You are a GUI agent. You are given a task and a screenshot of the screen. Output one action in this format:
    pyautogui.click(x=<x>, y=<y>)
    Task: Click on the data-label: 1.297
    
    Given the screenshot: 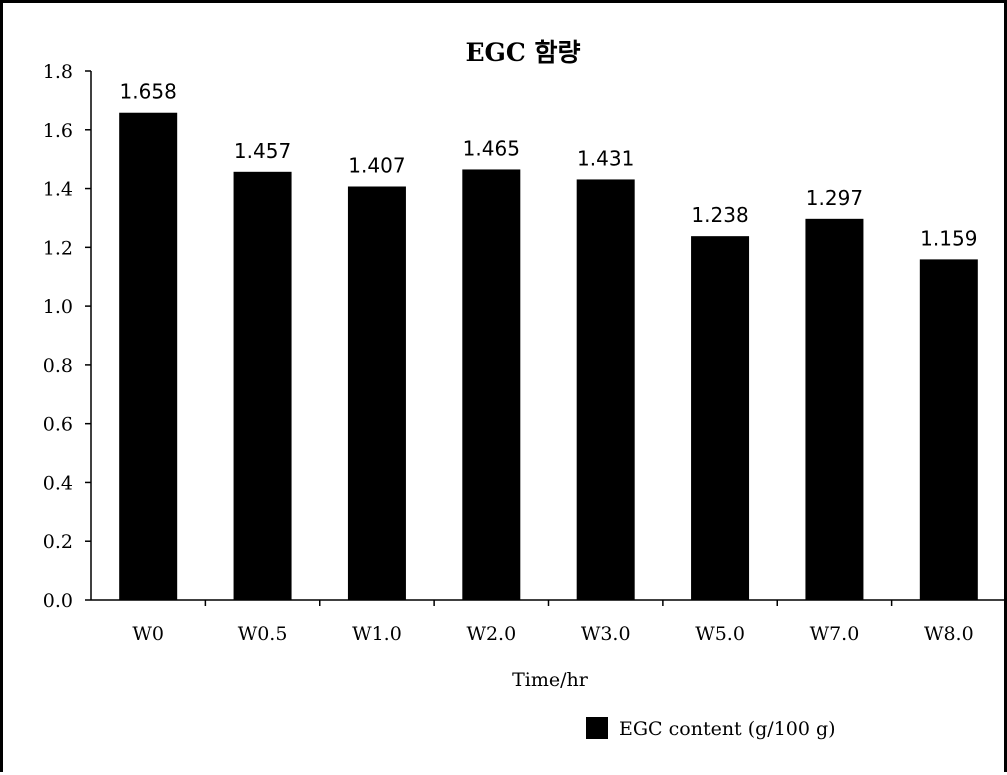 What is the action you would take?
    pyautogui.click(x=834, y=198)
    